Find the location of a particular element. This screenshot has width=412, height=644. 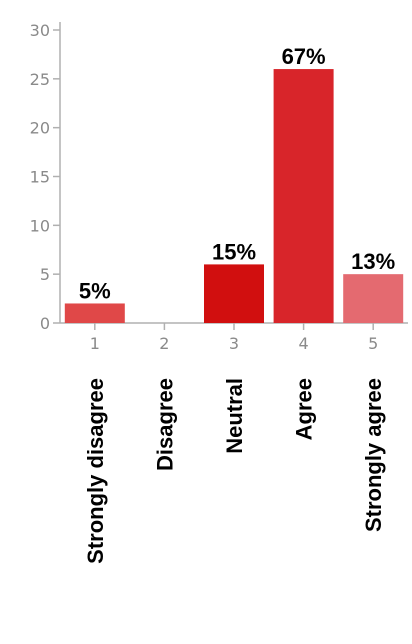

category-label: Neutral is located at coordinates (234, 416).